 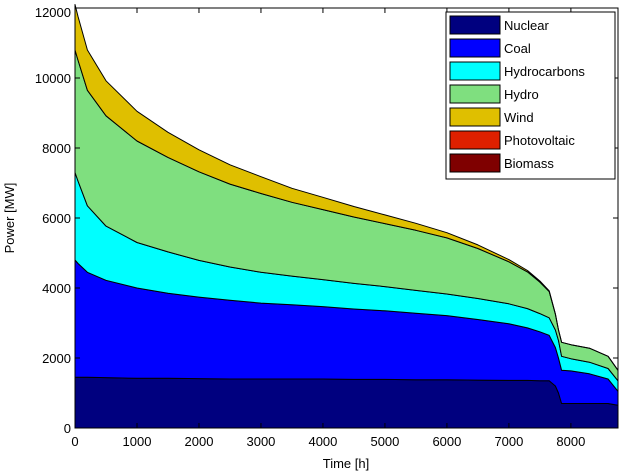 I want to click on legend-swatch-wind, so click(x=475, y=117).